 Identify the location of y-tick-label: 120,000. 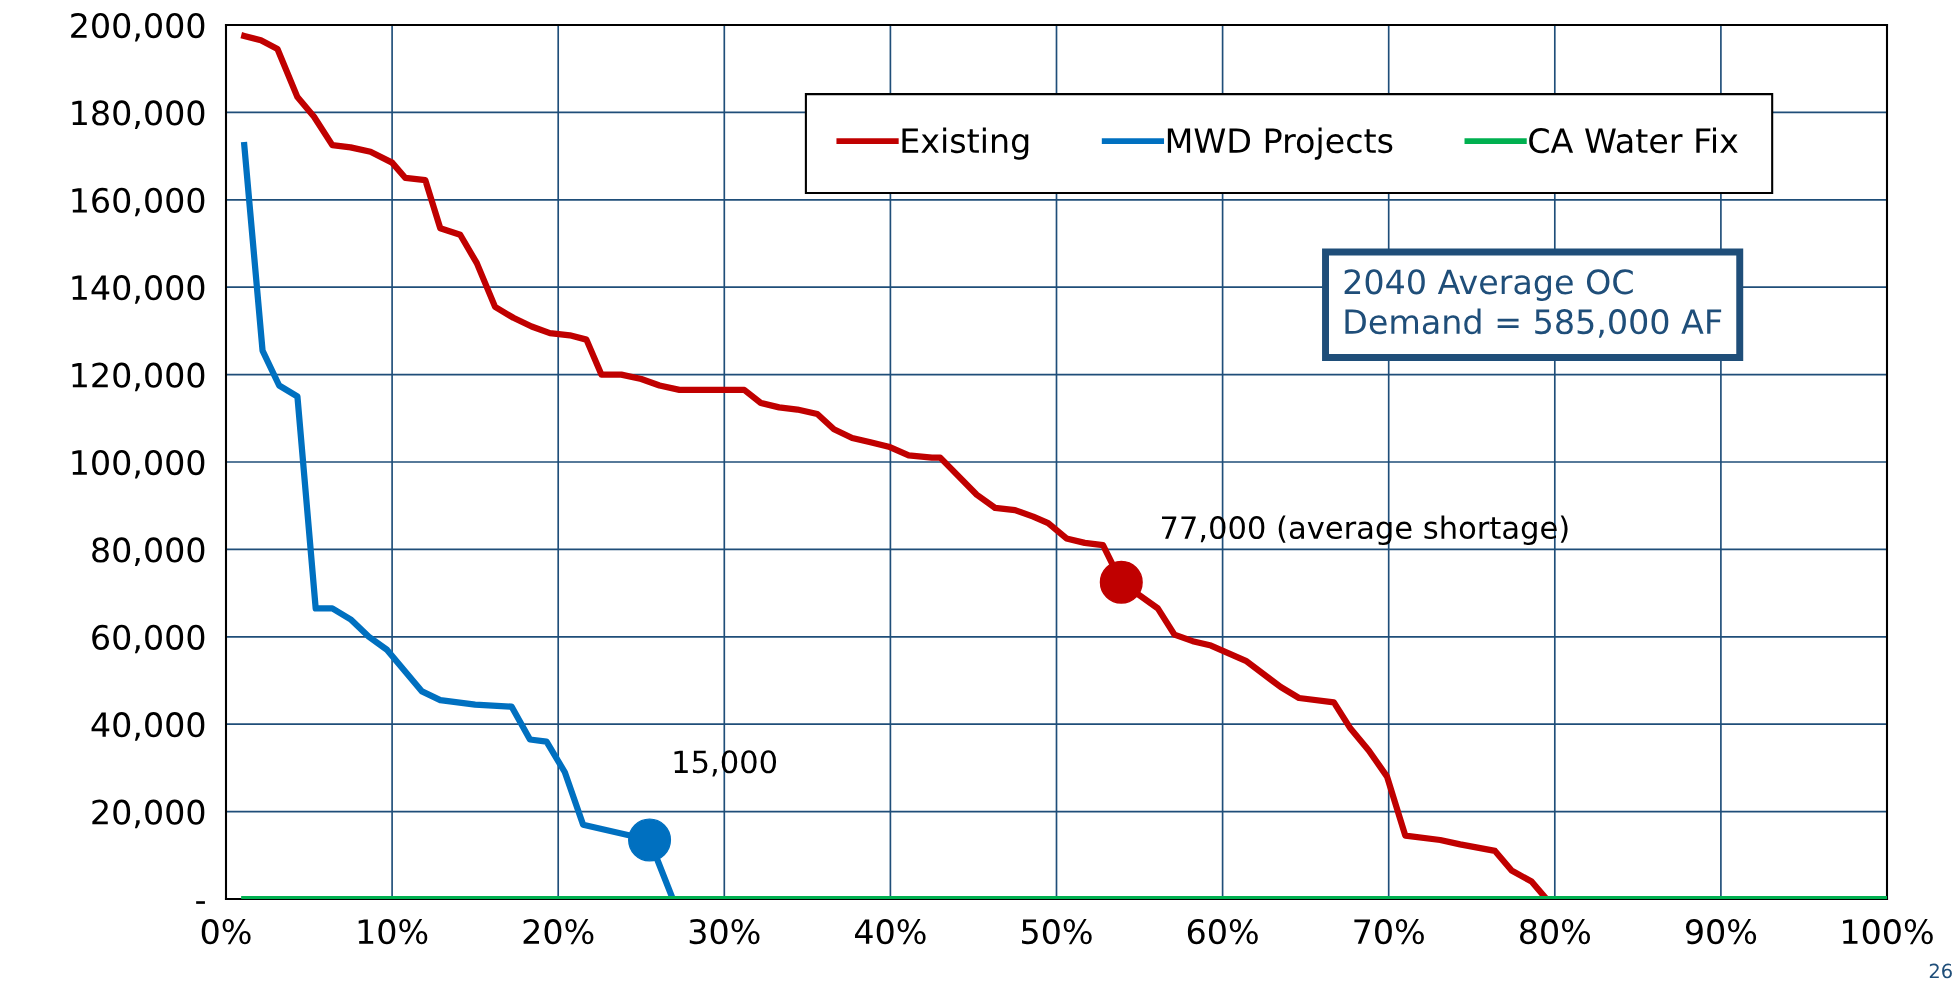
(138, 377).